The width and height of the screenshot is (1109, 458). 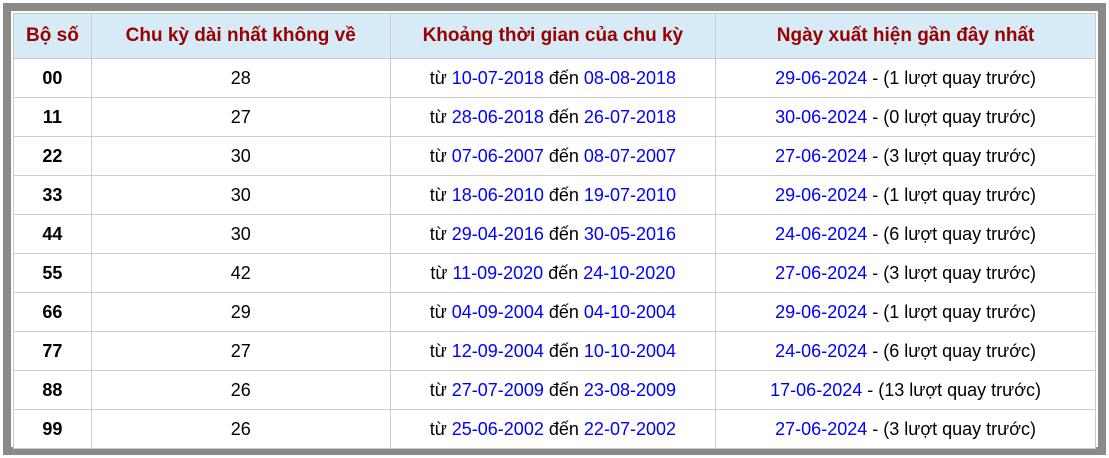 What do you see at coordinates (497, 311) in the screenshot?
I see `from-date-link: 04-09-2004` at bounding box center [497, 311].